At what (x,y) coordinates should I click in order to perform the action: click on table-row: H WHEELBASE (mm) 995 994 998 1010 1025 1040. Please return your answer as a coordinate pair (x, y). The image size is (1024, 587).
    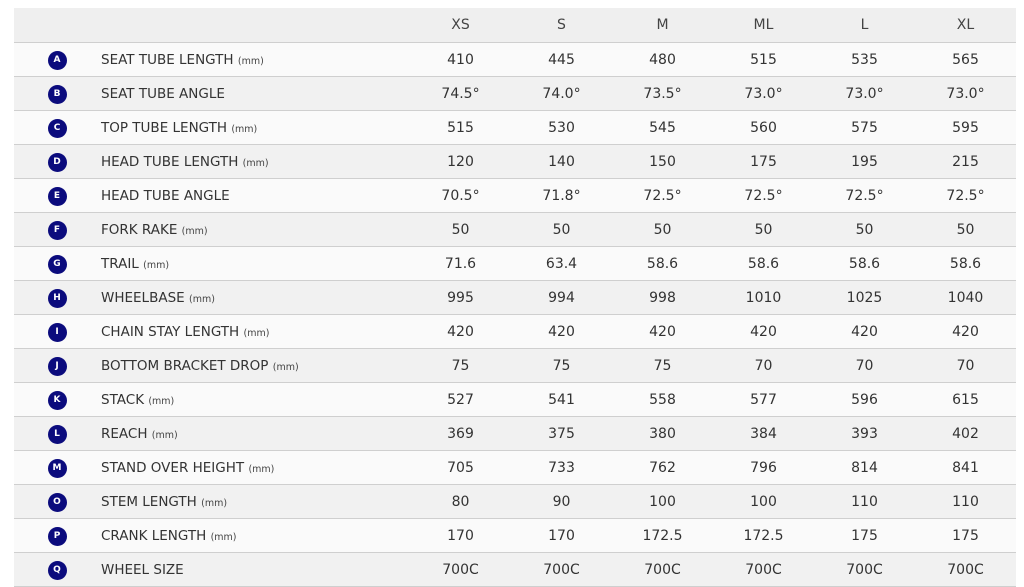
    Looking at the image, I should click on (515, 297).